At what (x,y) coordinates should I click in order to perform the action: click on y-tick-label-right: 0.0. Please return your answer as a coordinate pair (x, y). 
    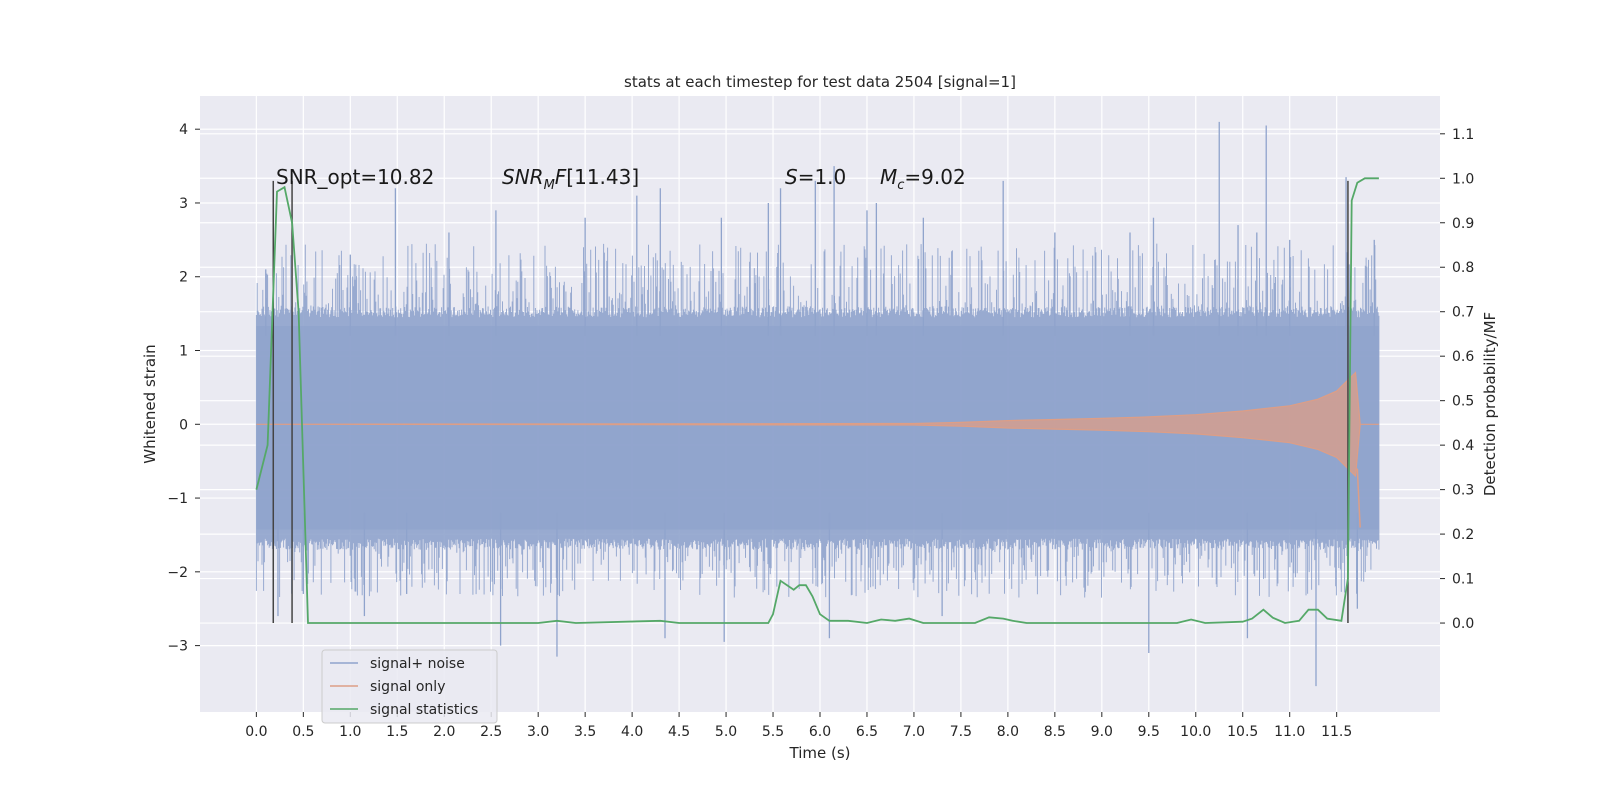
    Looking at the image, I should click on (1463, 624).